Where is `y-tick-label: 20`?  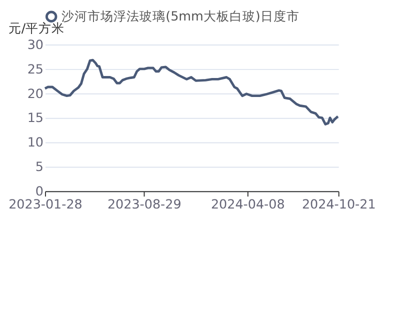
y-tick-label: 20 is located at coordinates (35, 93).